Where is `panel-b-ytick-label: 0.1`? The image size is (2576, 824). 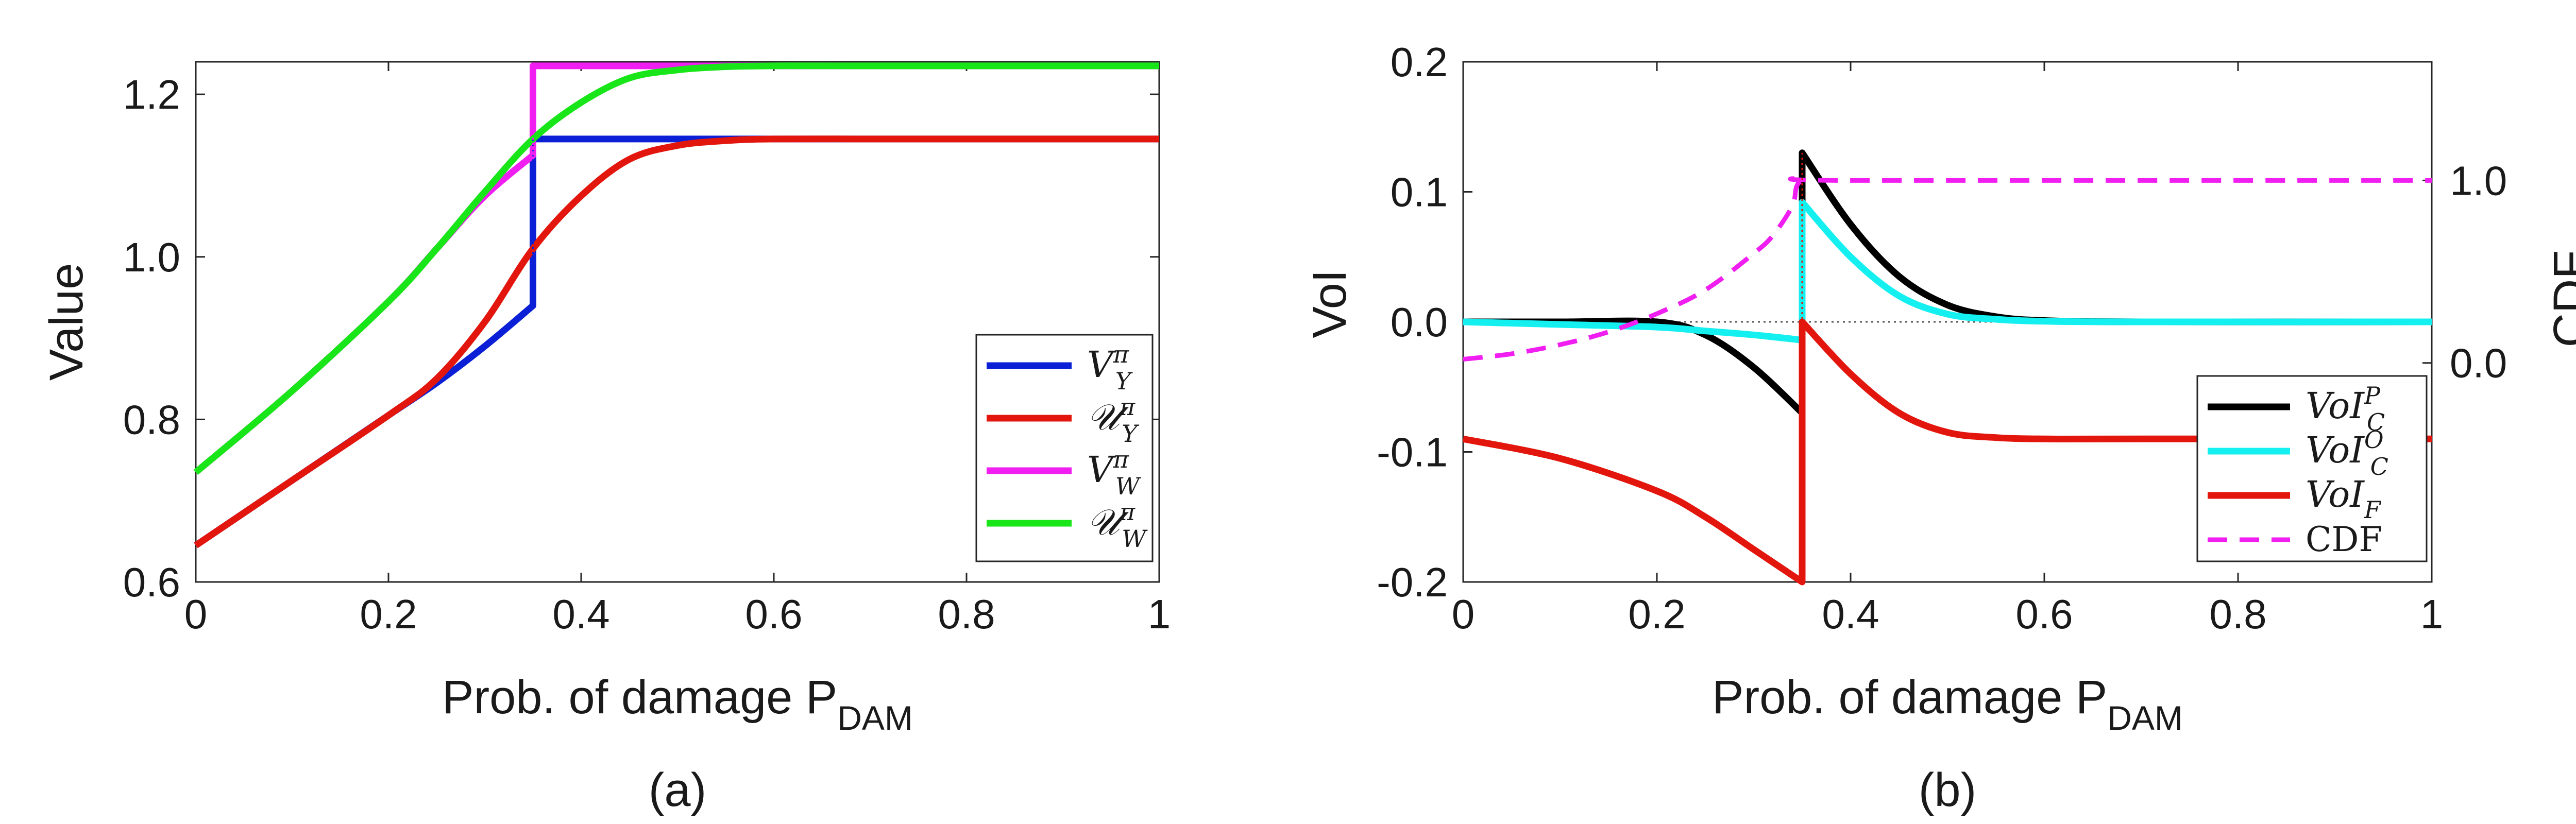 panel-b-ytick-label: 0.1 is located at coordinates (1419, 192).